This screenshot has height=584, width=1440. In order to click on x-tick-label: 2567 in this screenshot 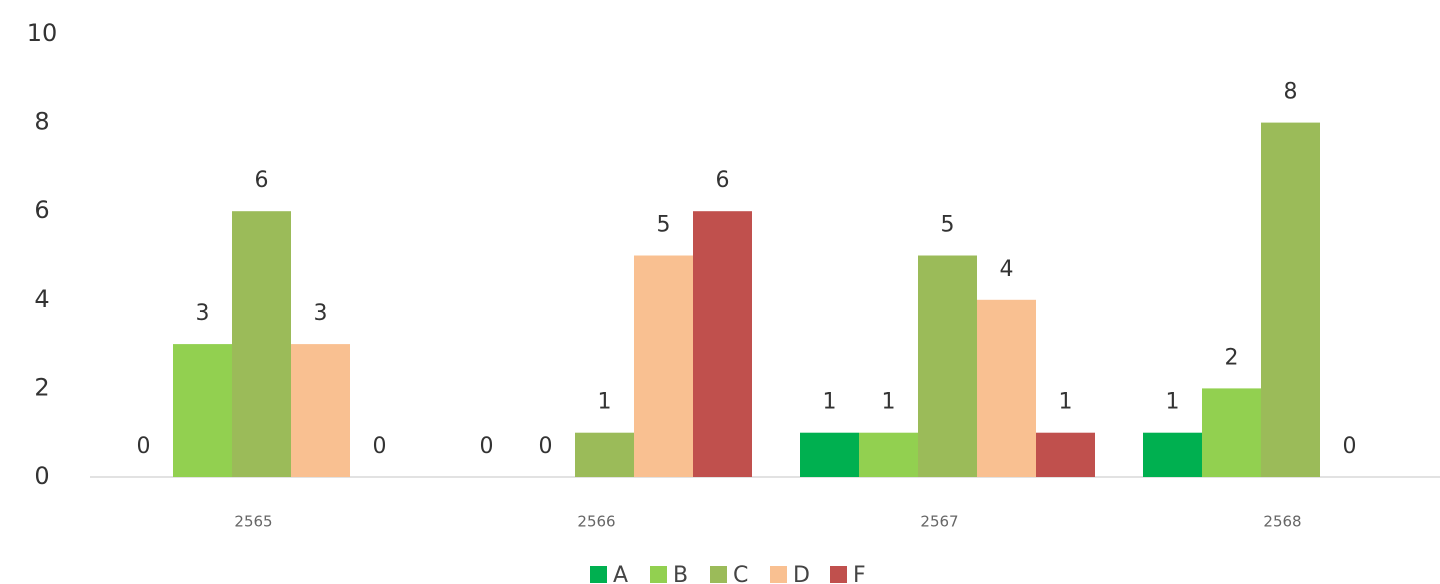, I will do `click(939, 522)`.